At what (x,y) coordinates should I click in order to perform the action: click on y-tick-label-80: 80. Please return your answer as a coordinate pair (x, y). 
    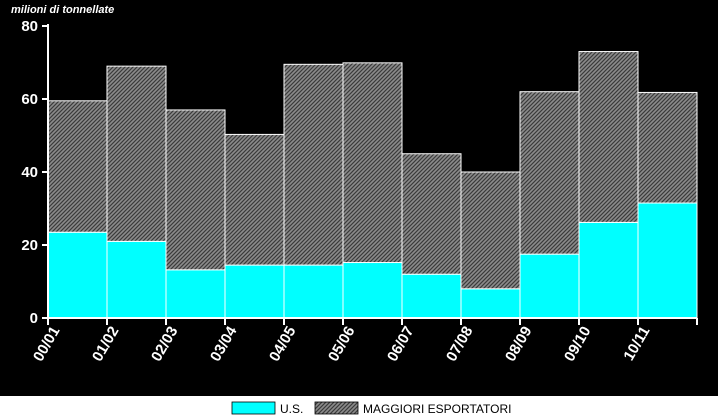
    Looking at the image, I should click on (29, 26).